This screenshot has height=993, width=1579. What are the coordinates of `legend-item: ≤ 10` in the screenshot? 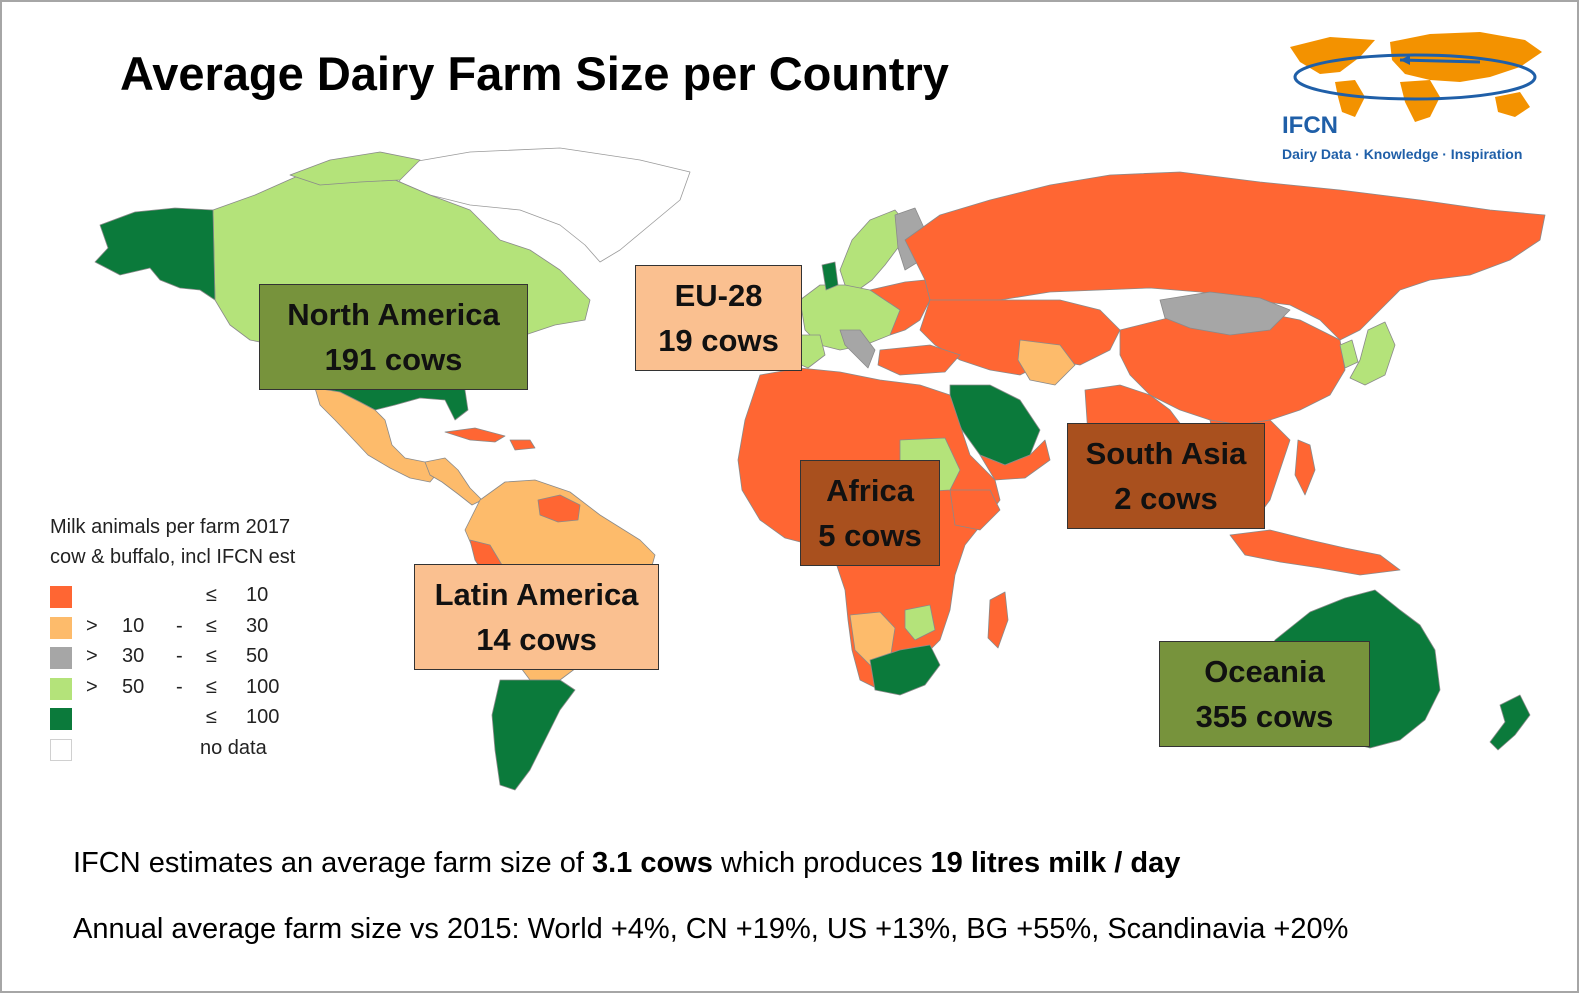 It's located at (172, 597).